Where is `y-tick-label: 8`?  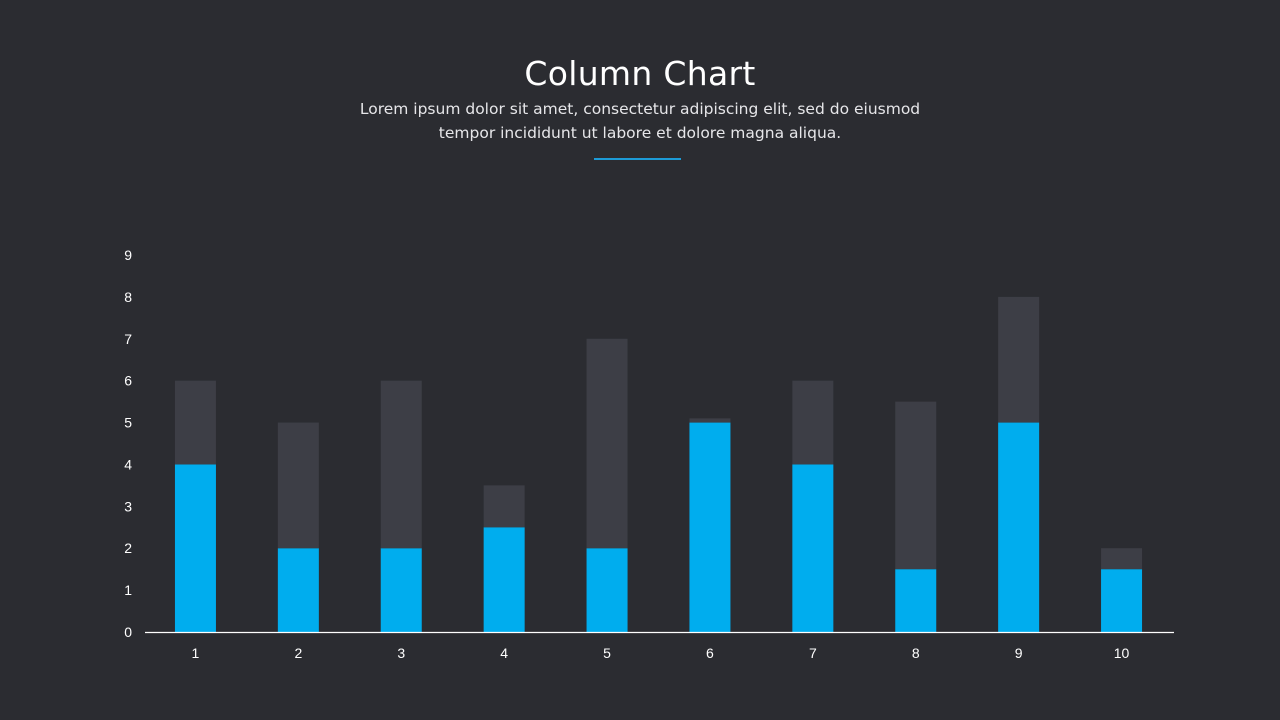 y-tick-label: 8 is located at coordinates (128, 297).